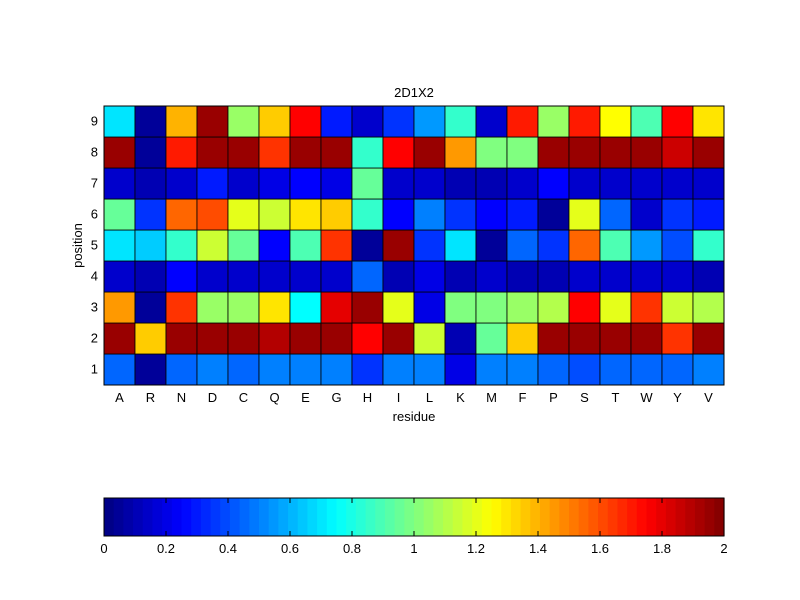 Image resolution: width=800 pixels, height=600 pixels. I want to click on colorbar-tick-labels: 0 0.2 0.4 0.6 0.8 1 1.2 1.4 1.6 1.8 2, so click(414, 527).